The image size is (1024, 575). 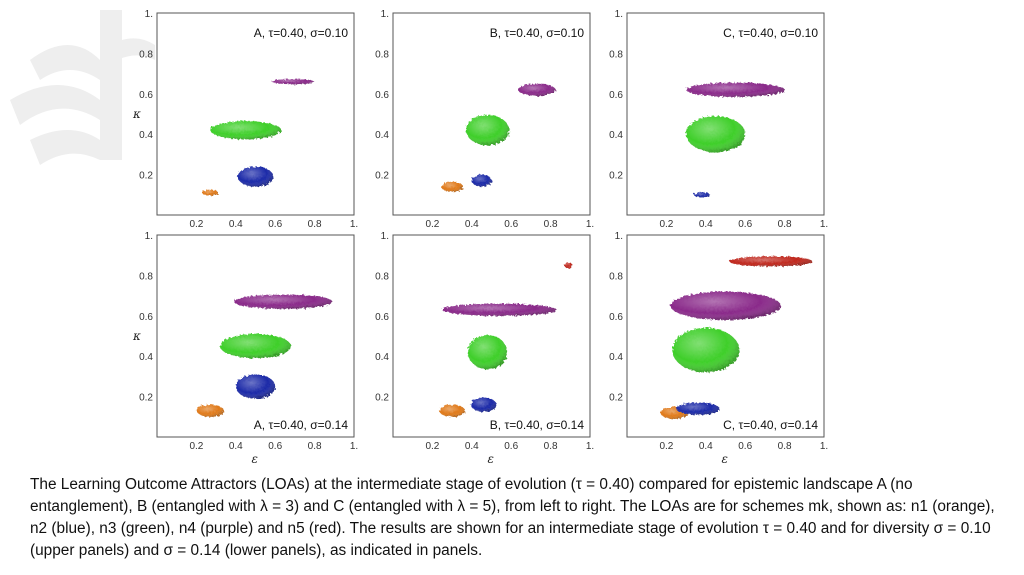 What do you see at coordinates (301, 425) in the screenshot?
I see `panel-label: A, τ=0.40, σ=0.14` at bounding box center [301, 425].